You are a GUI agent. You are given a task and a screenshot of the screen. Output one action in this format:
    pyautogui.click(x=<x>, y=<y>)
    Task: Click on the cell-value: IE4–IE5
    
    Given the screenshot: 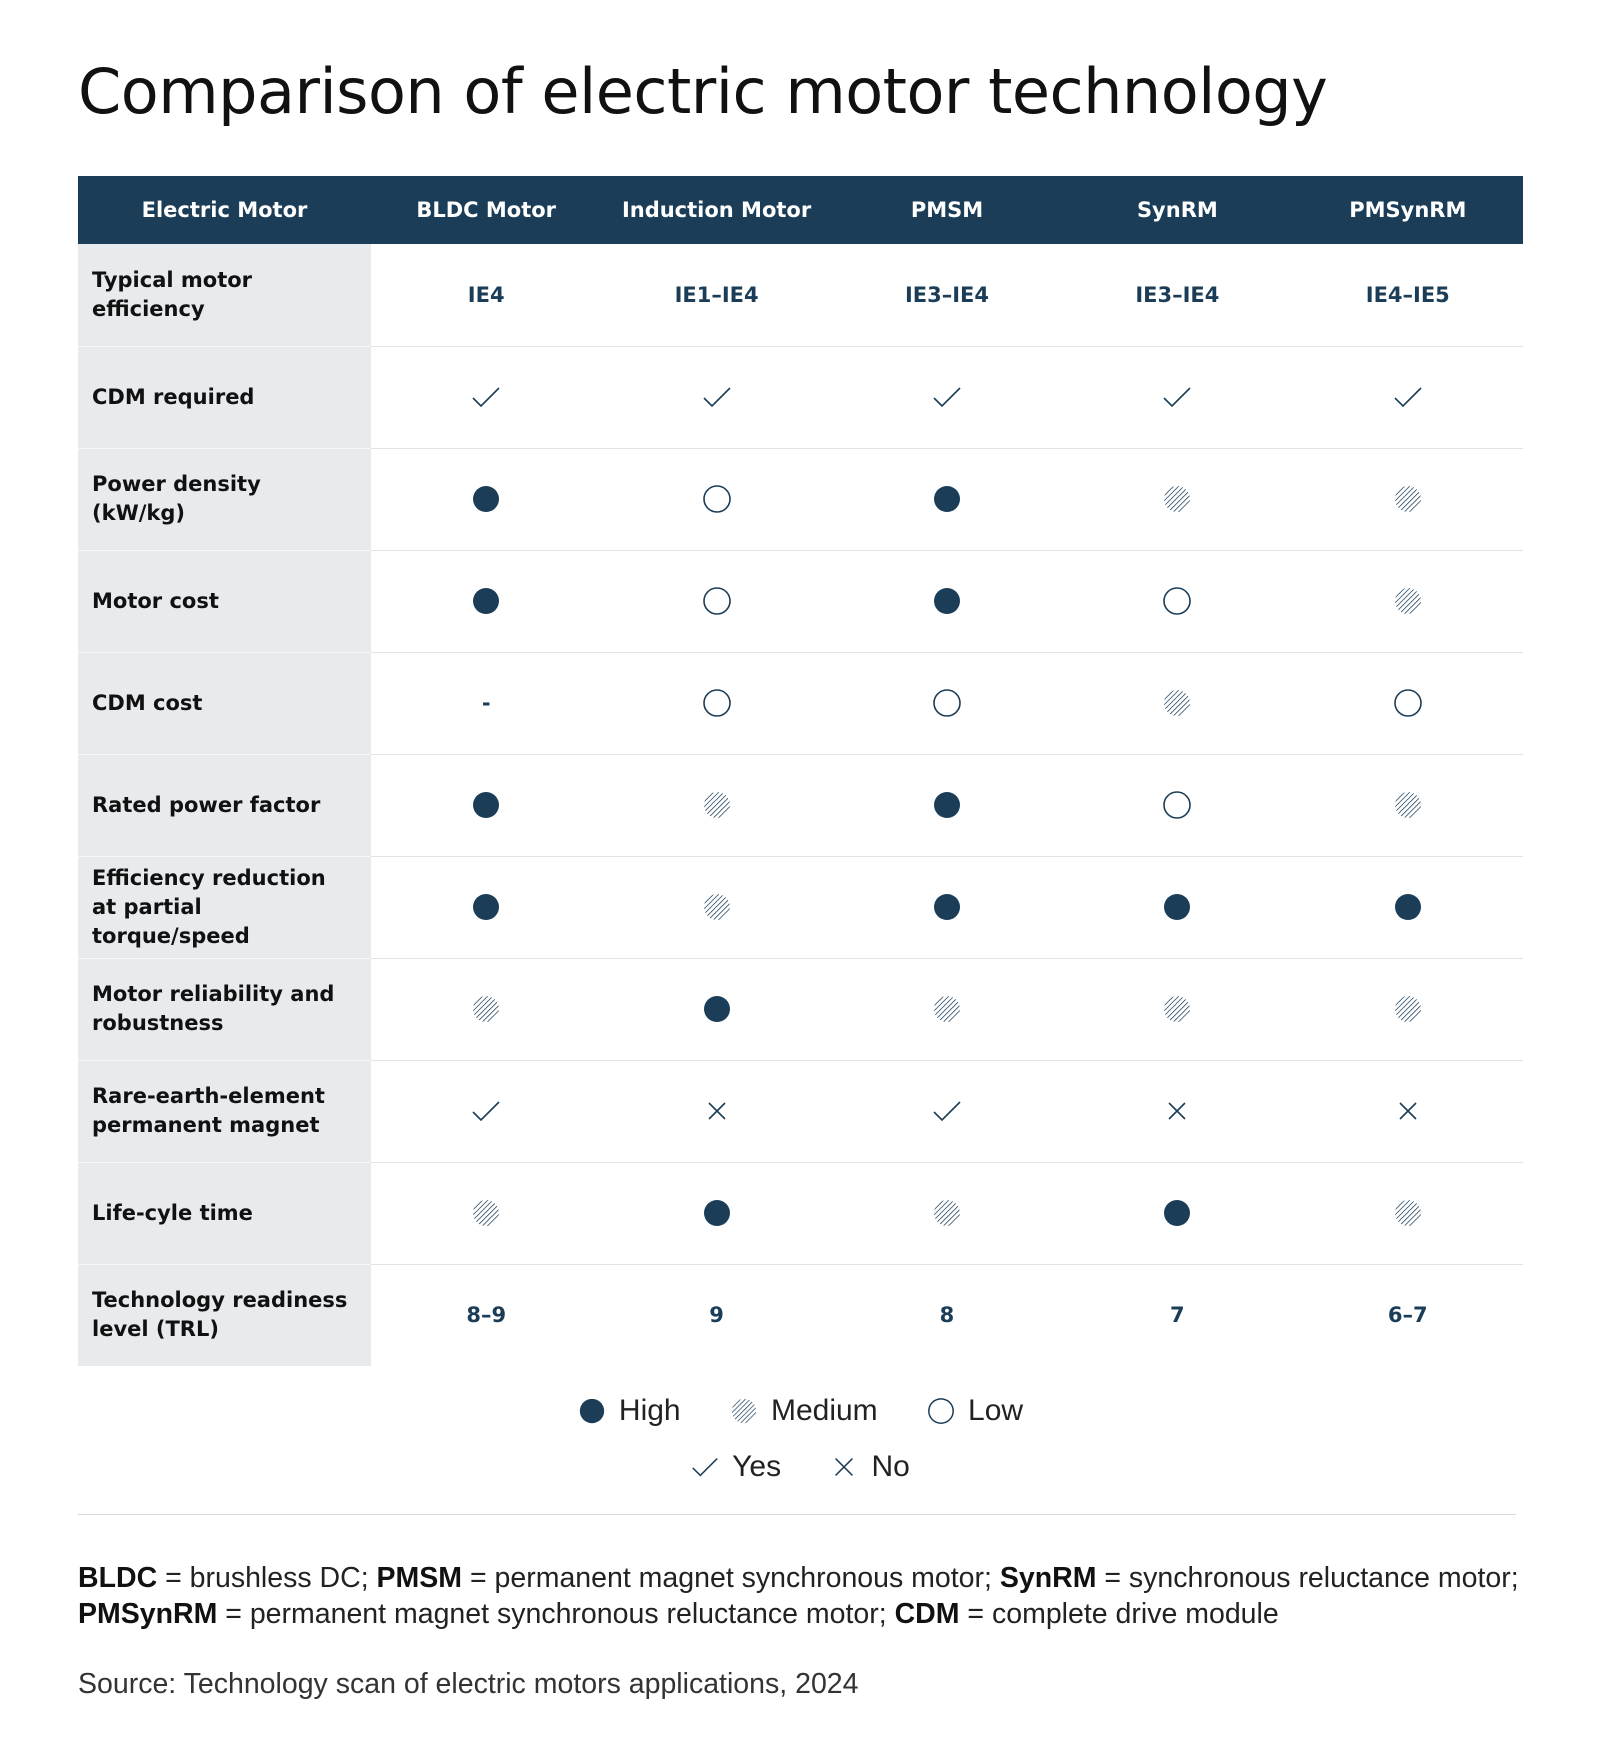 What is the action you would take?
    pyautogui.click(x=1407, y=294)
    